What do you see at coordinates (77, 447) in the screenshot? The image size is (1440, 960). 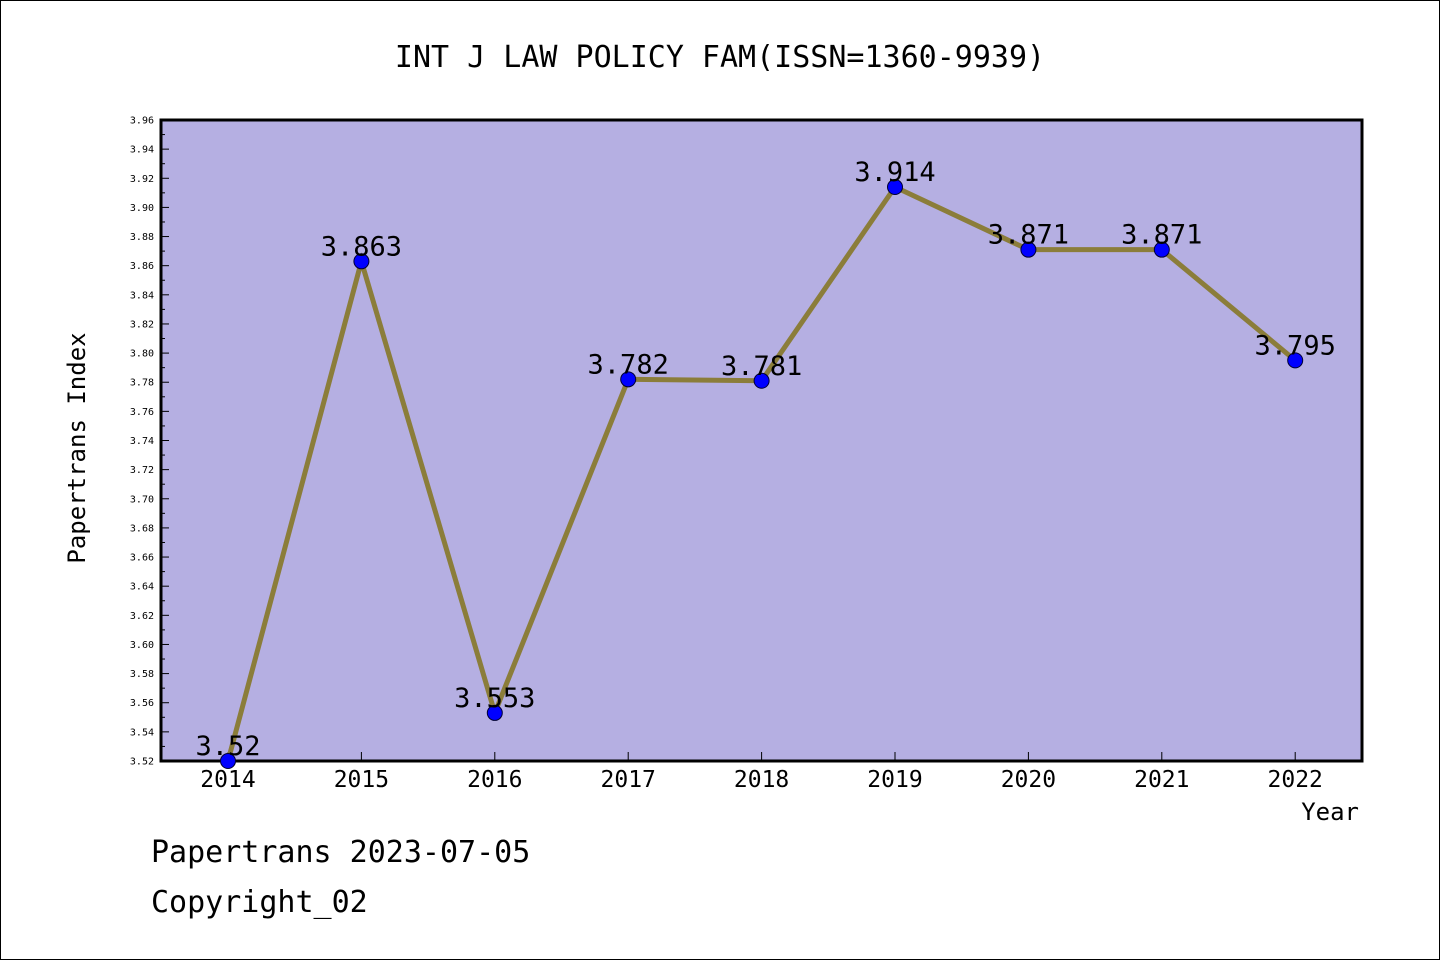 I see `y-axis-title: Papertrans Index` at bounding box center [77, 447].